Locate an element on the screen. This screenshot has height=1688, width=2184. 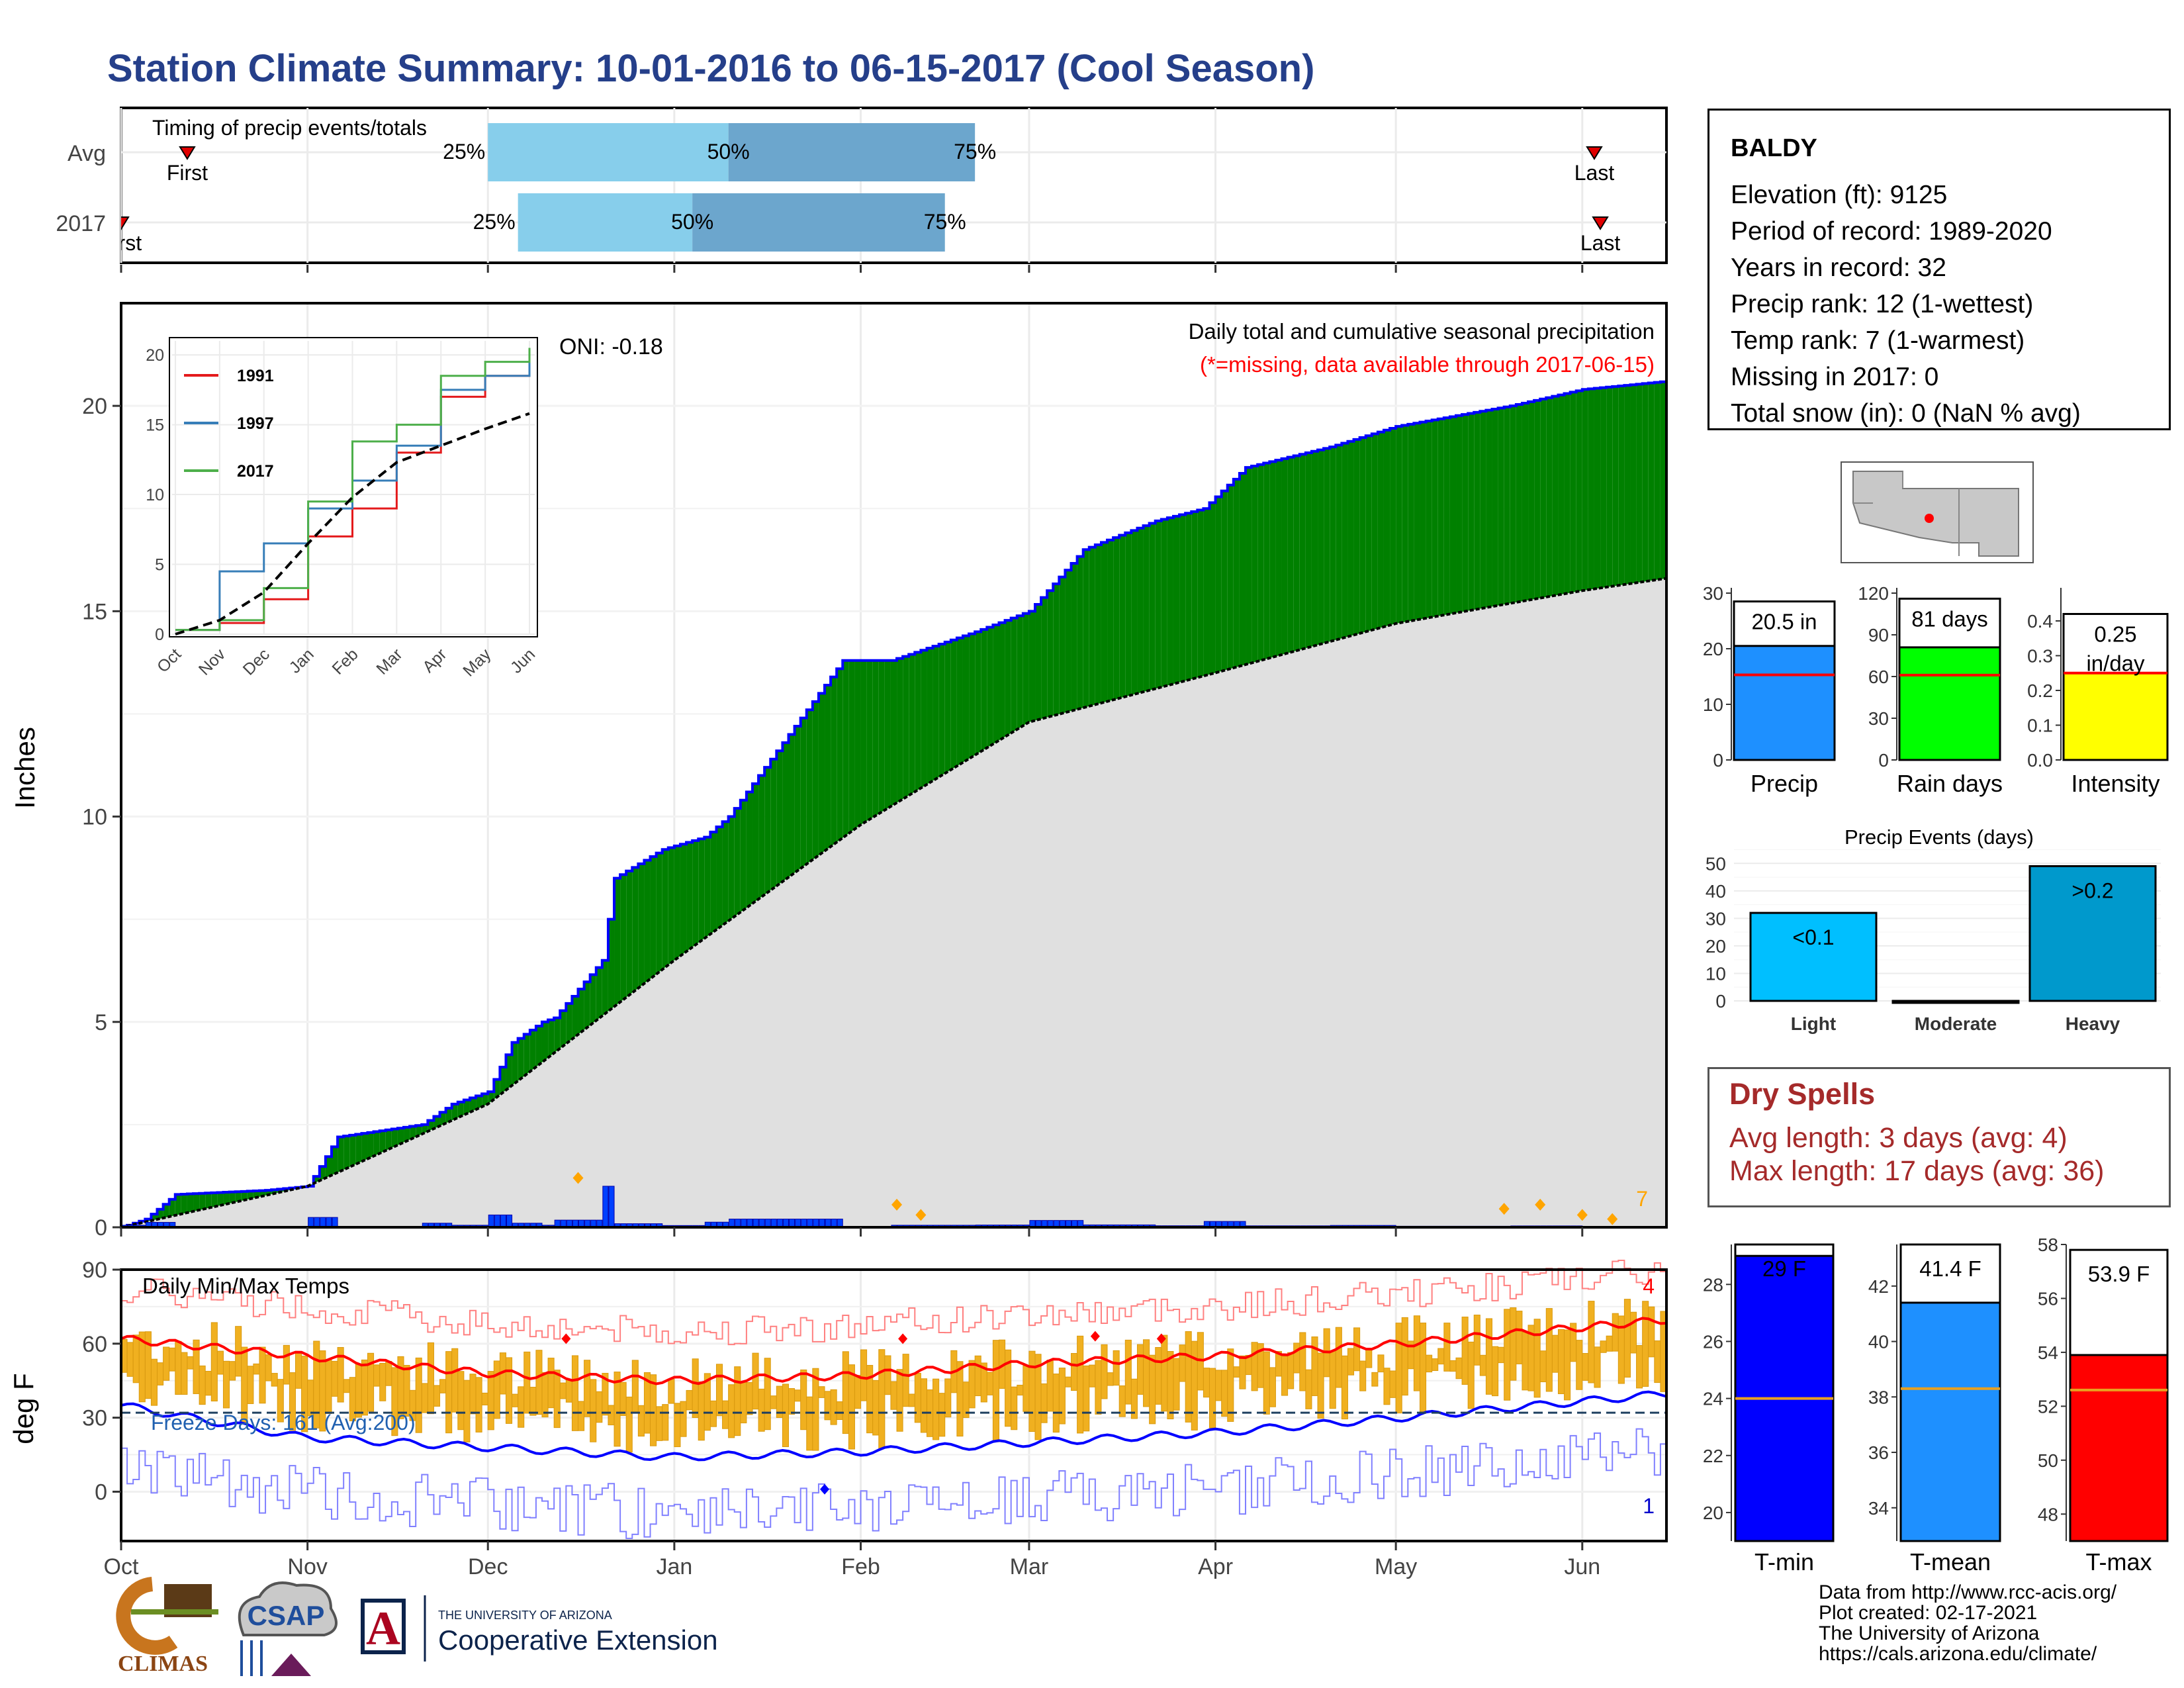
freeze-days-label: Freeze Days: 161 (Avg:200) is located at coordinates (283, 1422).